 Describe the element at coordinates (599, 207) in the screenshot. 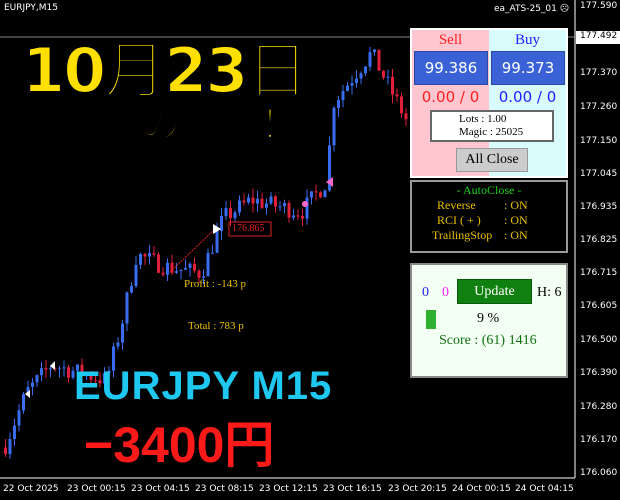

I see `price-label: 176.935` at that location.